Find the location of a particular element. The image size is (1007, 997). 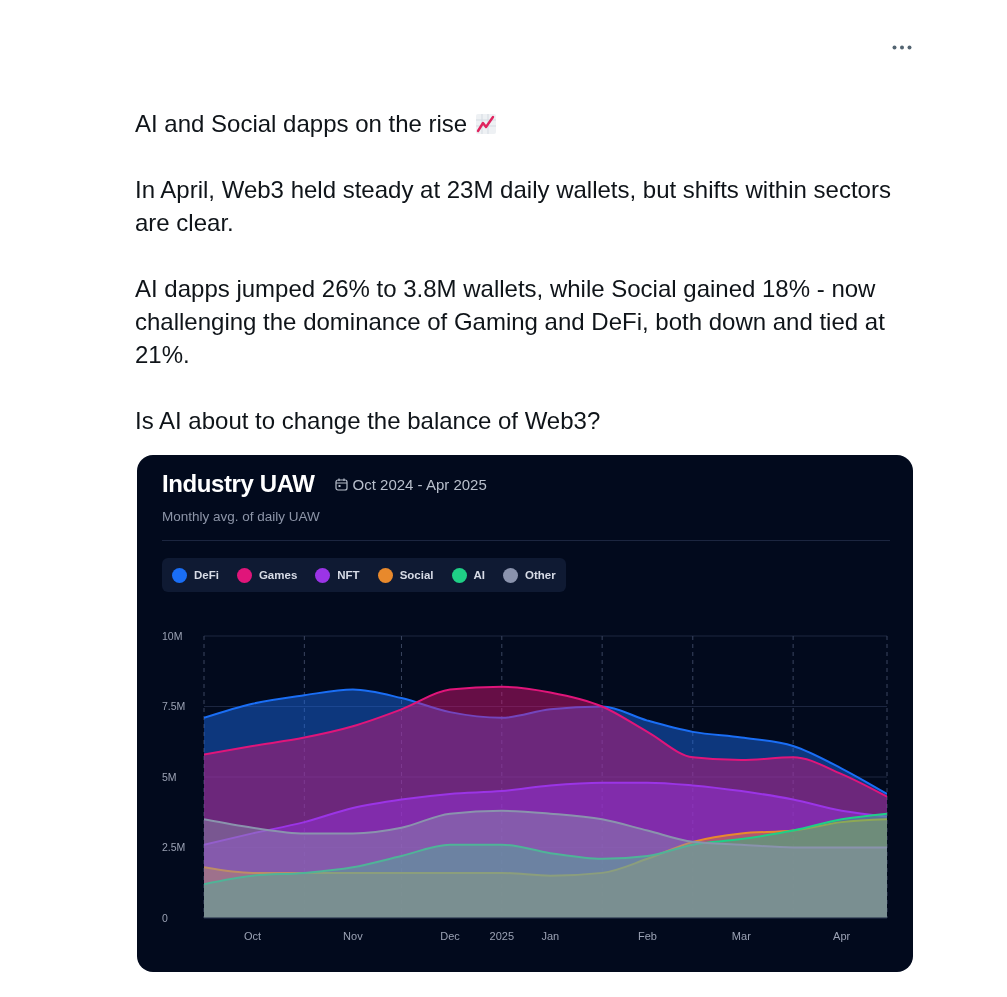

legend-label: DeFi is located at coordinates (206, 575).